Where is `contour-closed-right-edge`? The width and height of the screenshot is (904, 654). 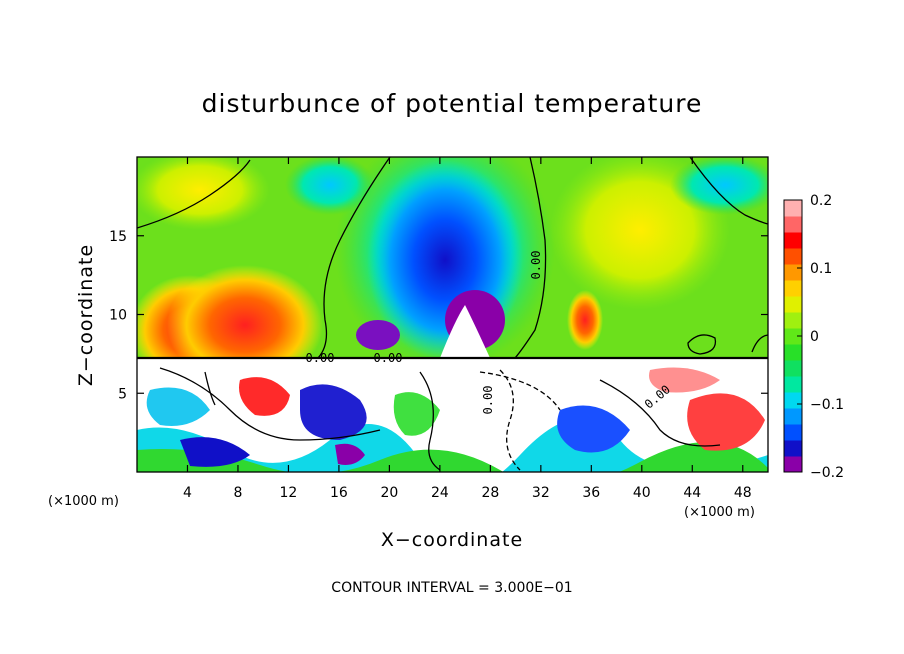
contour-closed-right-edge is located at coordinates (759, 343).